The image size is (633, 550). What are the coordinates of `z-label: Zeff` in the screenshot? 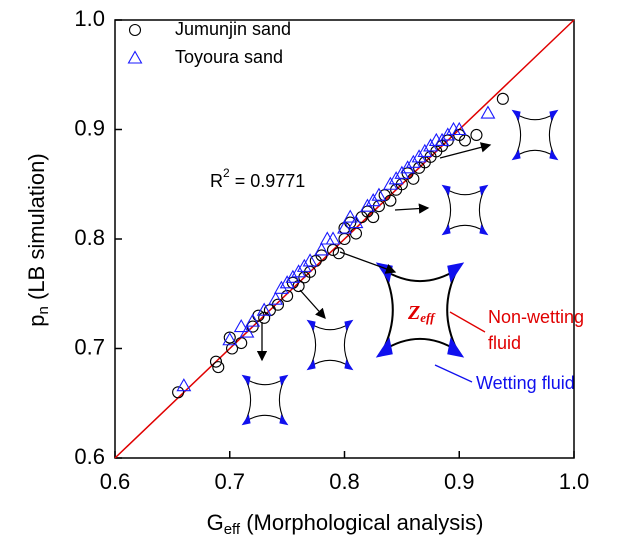 It's located at (421, 313).